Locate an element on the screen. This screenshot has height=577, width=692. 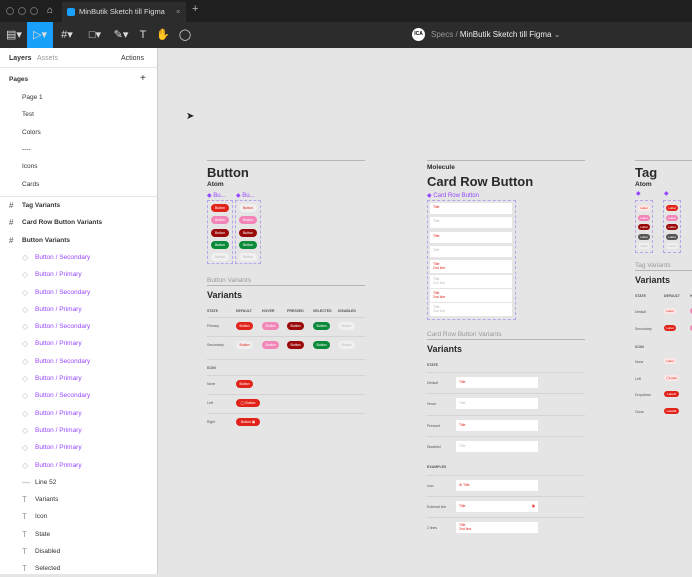
main-menu-button: ▤▾ is located at coordinates (14, 35).